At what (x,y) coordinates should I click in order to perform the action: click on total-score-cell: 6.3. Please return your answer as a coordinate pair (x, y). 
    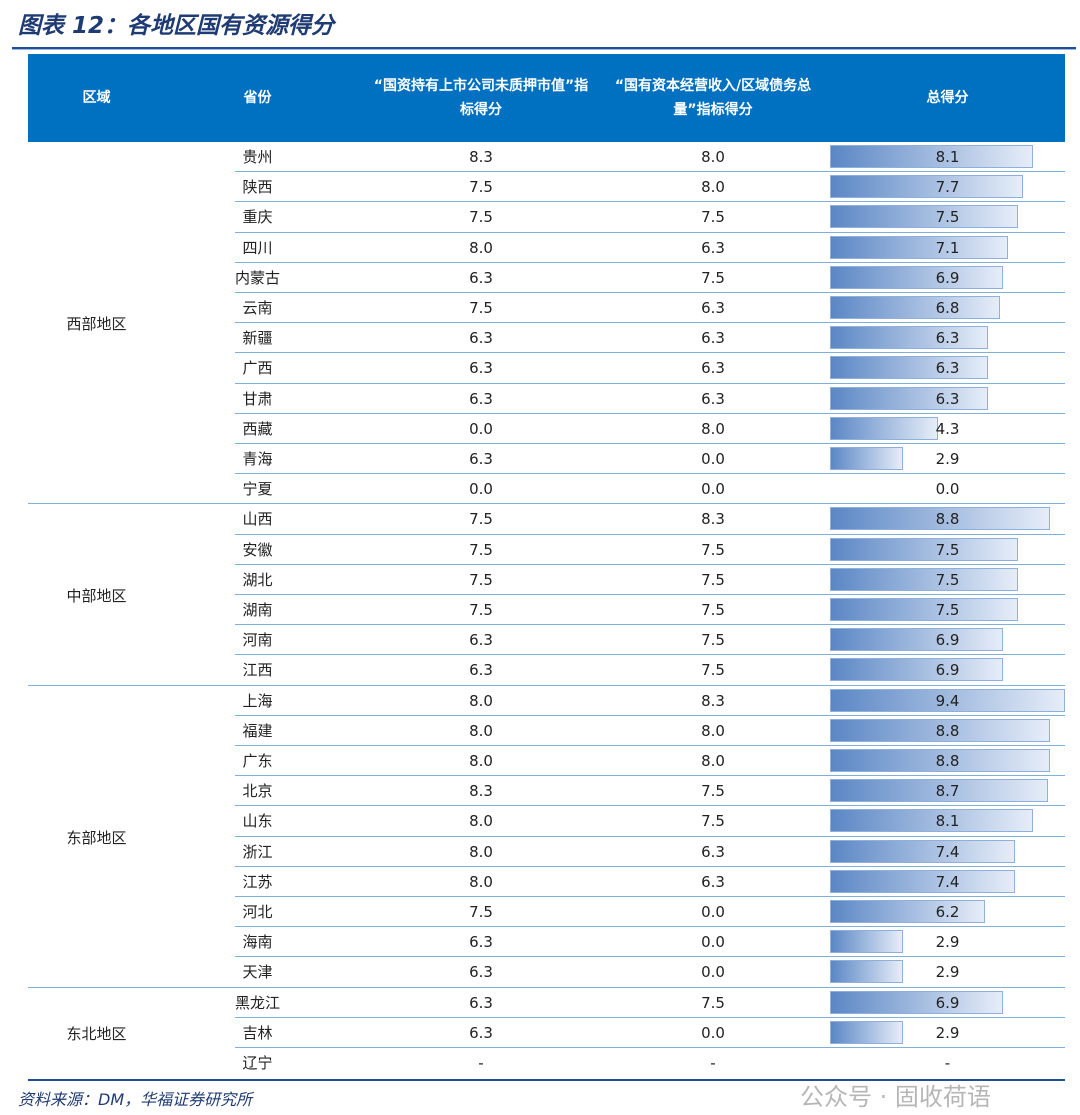
    Looking at the image, I should click on (947, 368).